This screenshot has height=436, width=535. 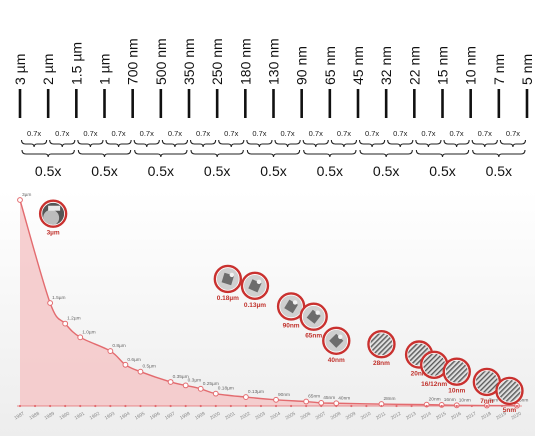 I want to click on x-tick-label: 1990, so click(x=65, y=416).